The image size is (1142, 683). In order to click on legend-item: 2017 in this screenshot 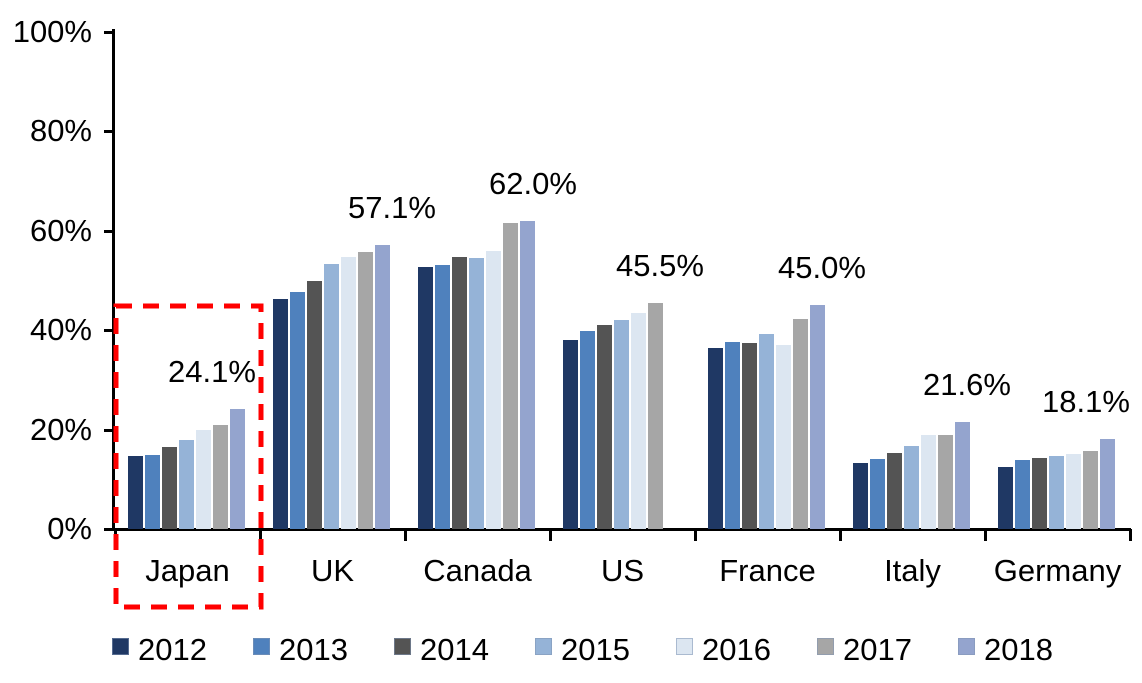, I will do `click(872, 649)`.